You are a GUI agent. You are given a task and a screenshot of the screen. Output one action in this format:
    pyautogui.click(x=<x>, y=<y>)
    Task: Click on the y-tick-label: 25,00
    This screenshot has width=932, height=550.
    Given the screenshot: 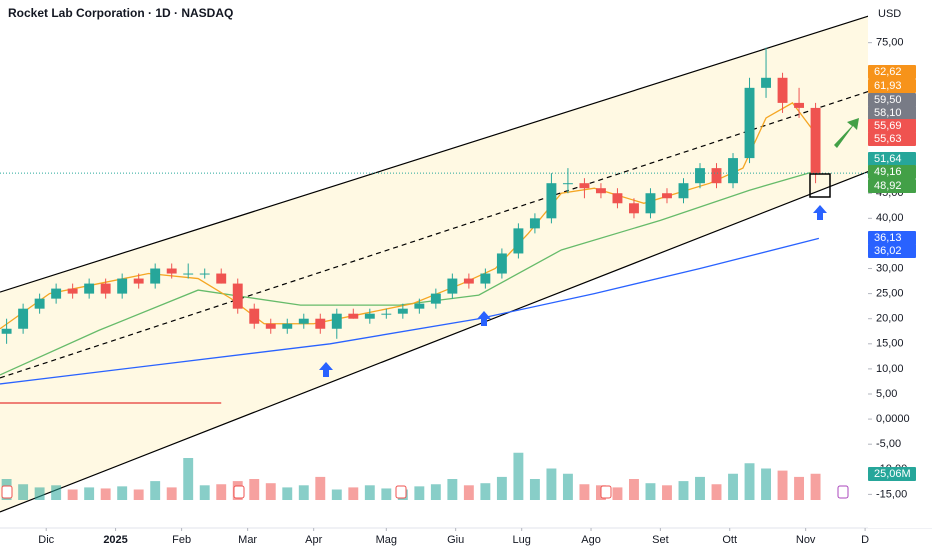 What is the action you would take?
    pyautogui.click(x=890, y=294)
    